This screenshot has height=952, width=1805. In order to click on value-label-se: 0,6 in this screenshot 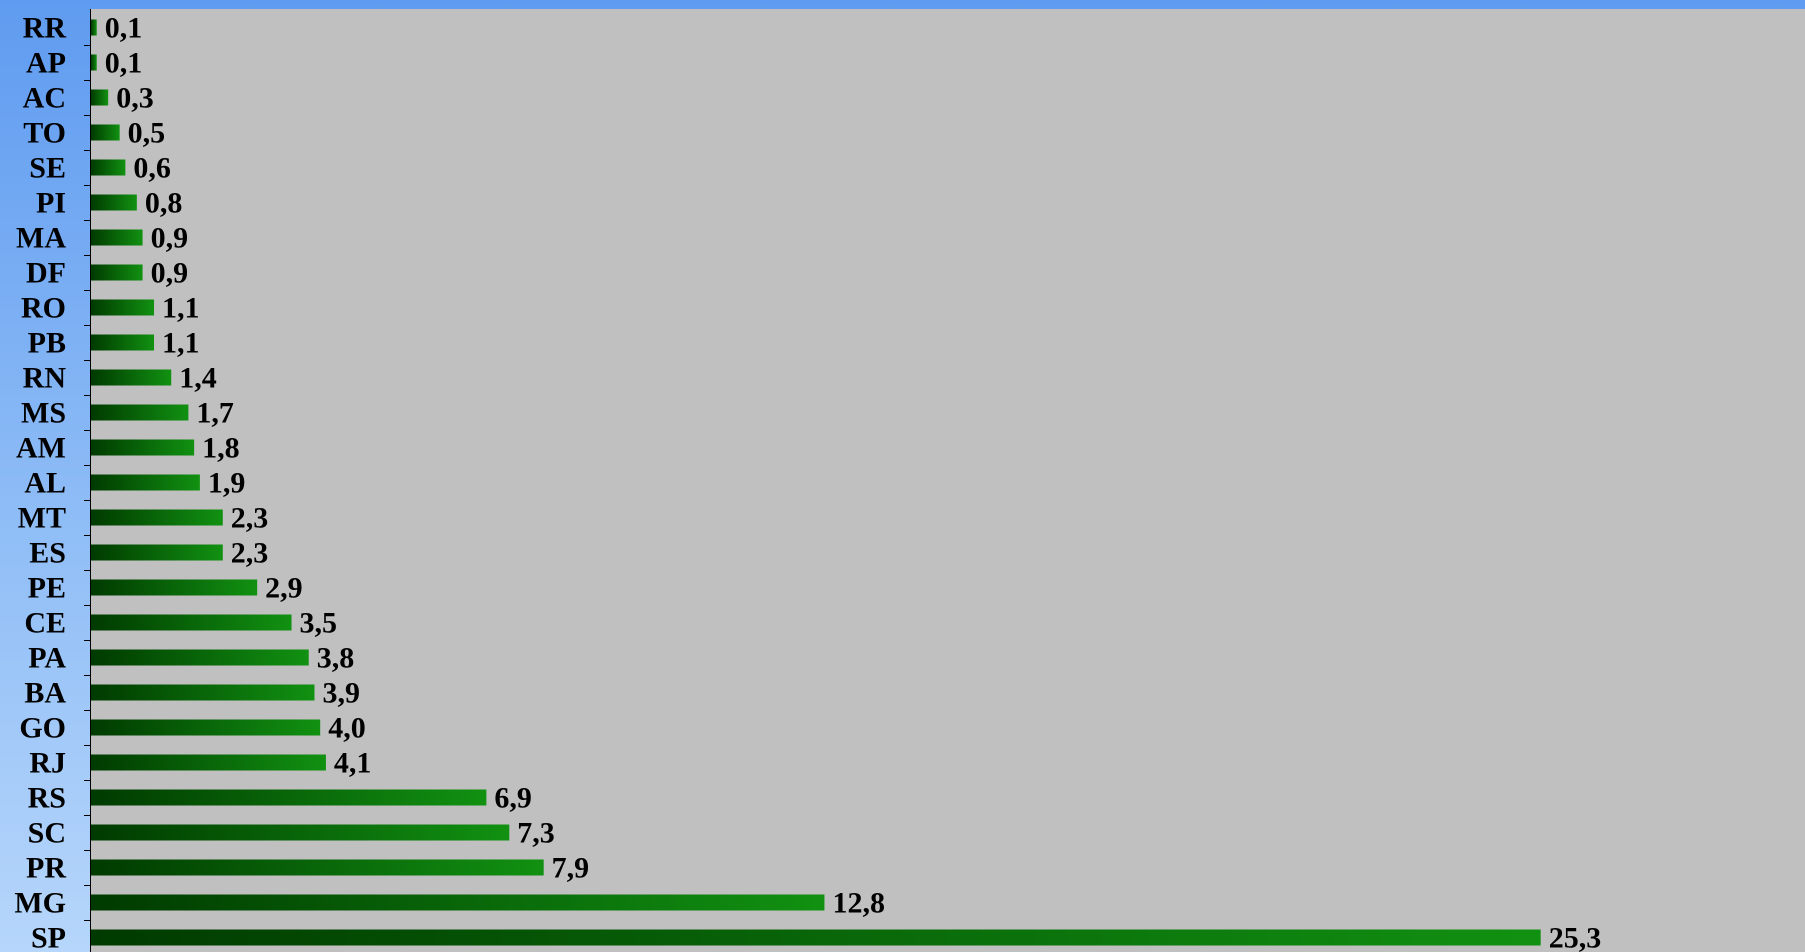, I will do `click(152, 168)`.